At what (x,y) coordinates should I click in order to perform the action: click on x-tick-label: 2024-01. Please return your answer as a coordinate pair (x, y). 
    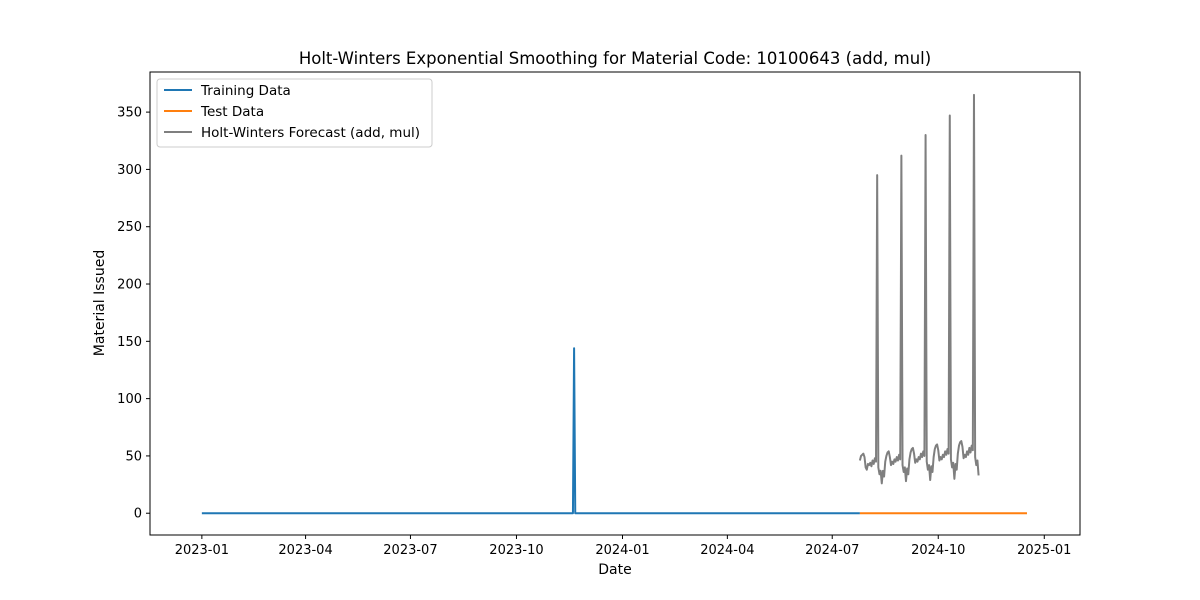
    Looking at the image, I should click on (622, 550).